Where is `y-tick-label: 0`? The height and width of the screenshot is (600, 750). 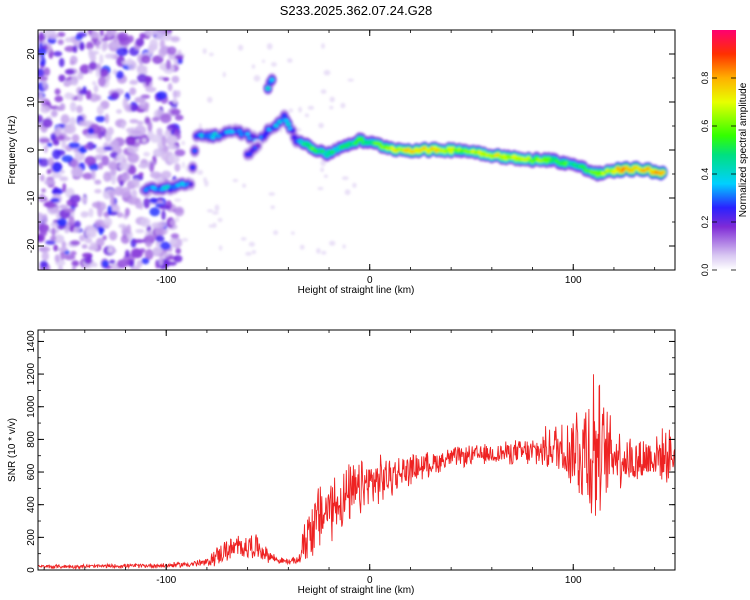
y-tick-label: 0 is located at coordinates (31, 150).